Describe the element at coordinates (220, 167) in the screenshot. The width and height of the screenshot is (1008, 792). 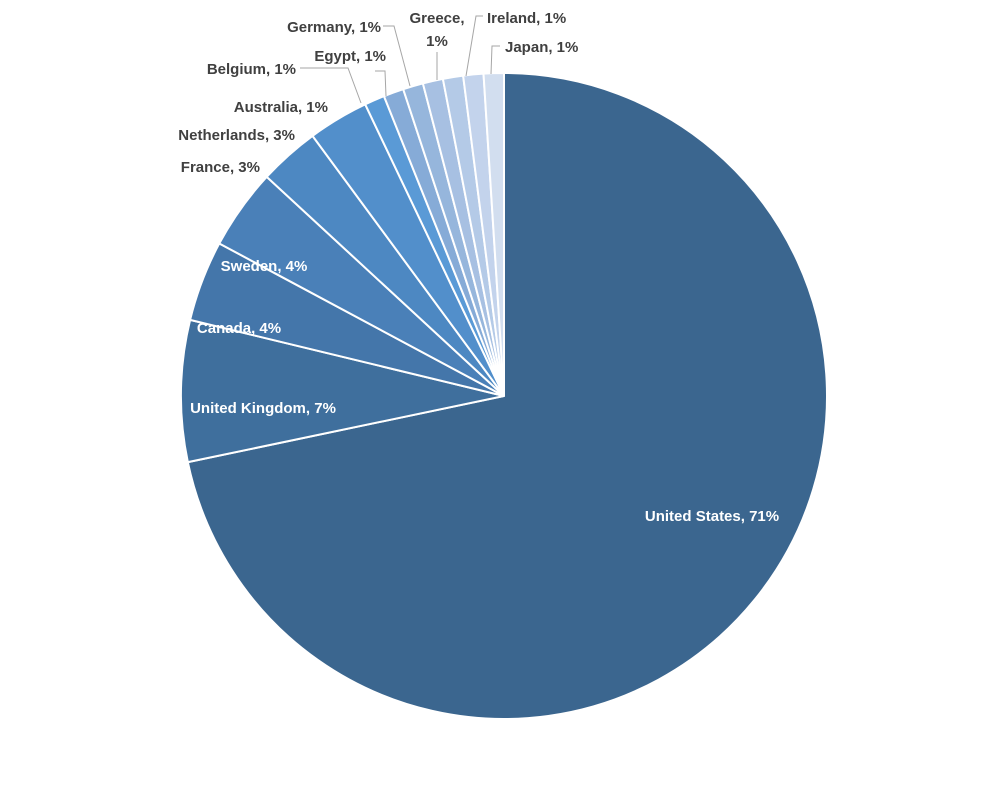
I see `data-label-france: France, 3%` at that location.